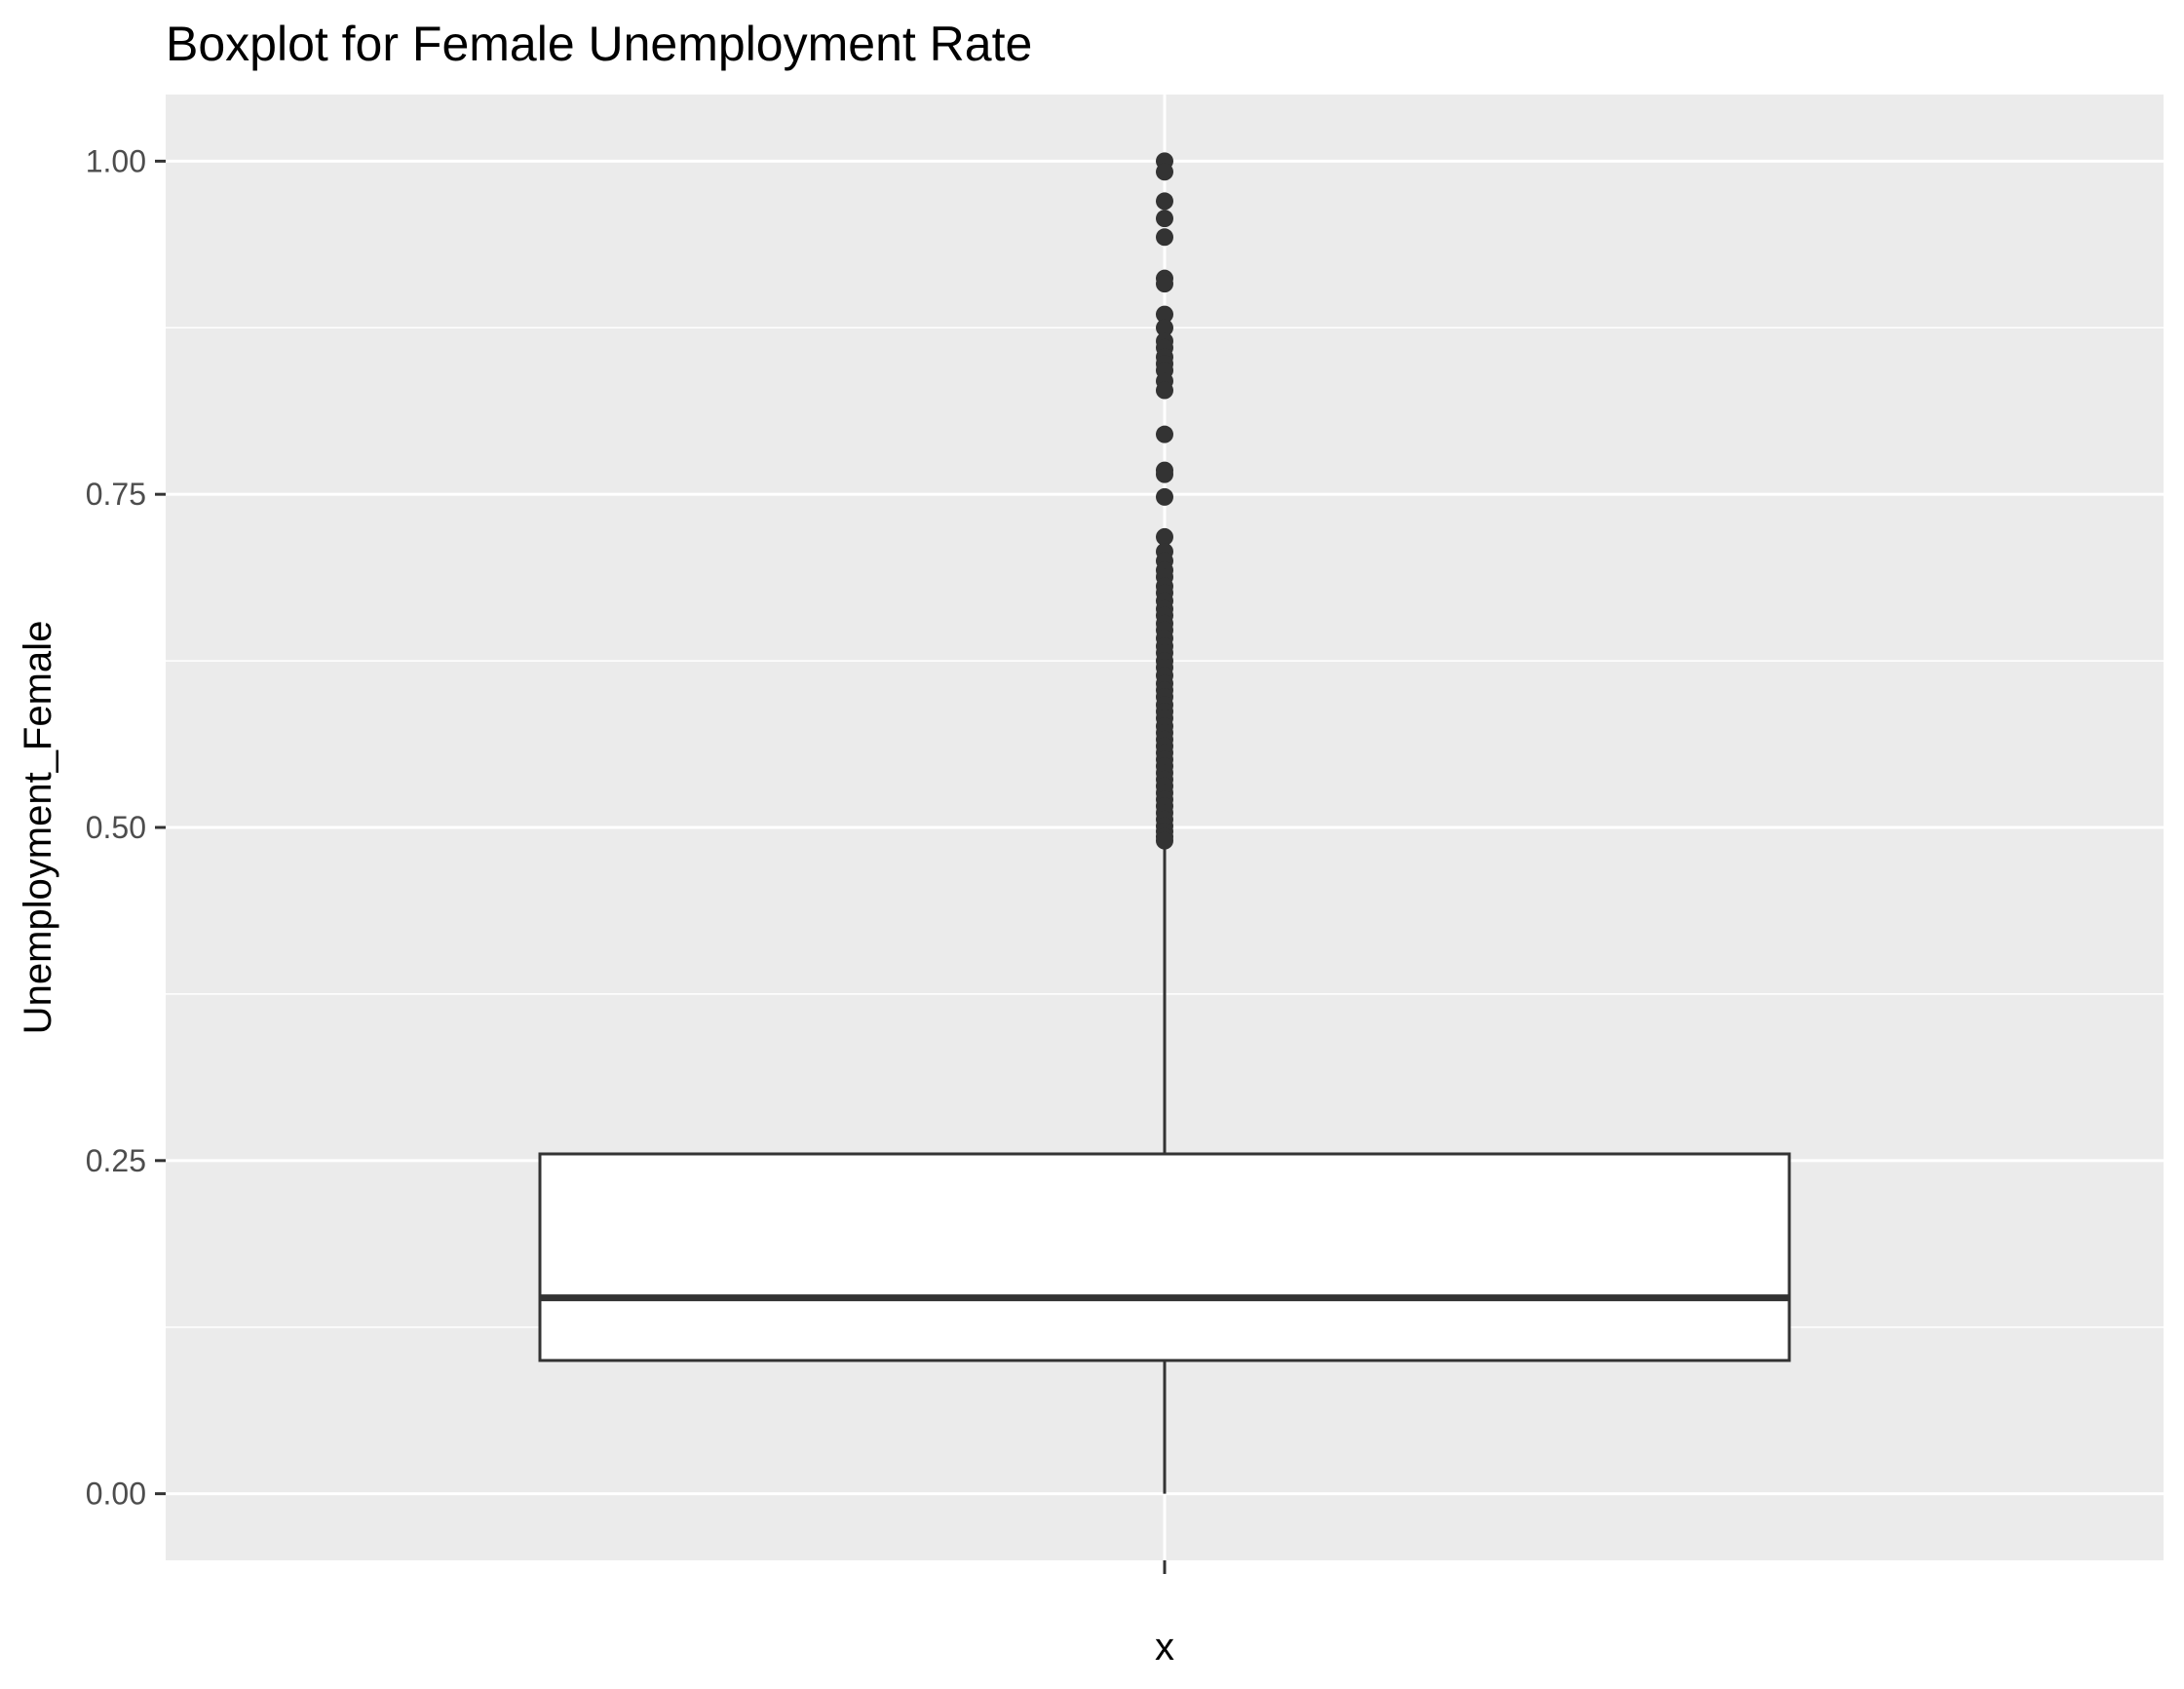 The width and height of the screenshot is (2184, 1689). Describe the element at coordinates (116, 495) in the screenshot. I see `y-tick-label: 0.75` at that location.